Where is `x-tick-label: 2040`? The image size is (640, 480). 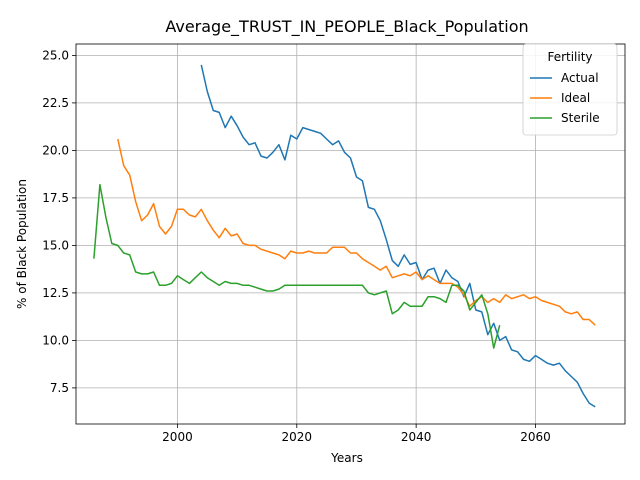 x-tick-label: 2040 is located at coordinates (416, 437).